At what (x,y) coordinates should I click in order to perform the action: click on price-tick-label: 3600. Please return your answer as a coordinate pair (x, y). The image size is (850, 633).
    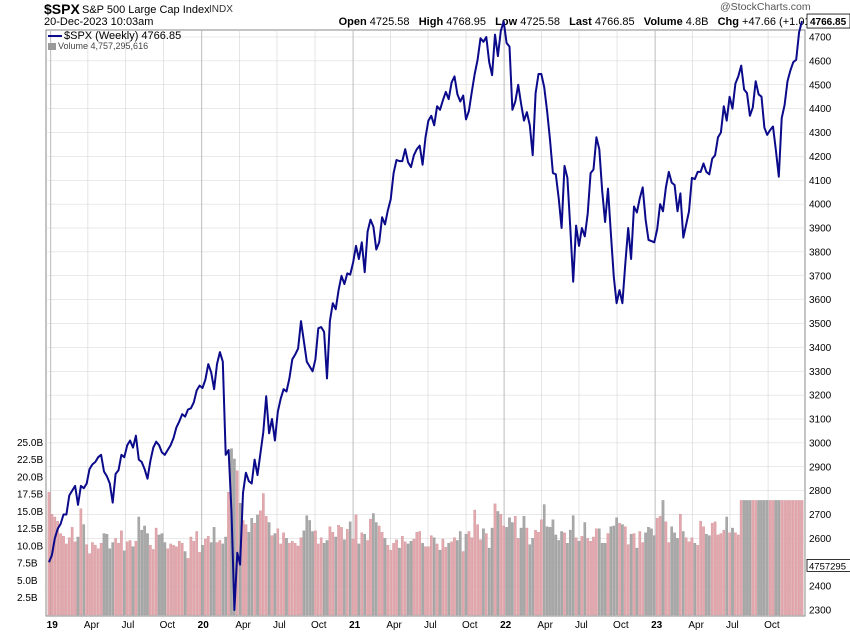
    Looking at the image, I should click on (820, 300).